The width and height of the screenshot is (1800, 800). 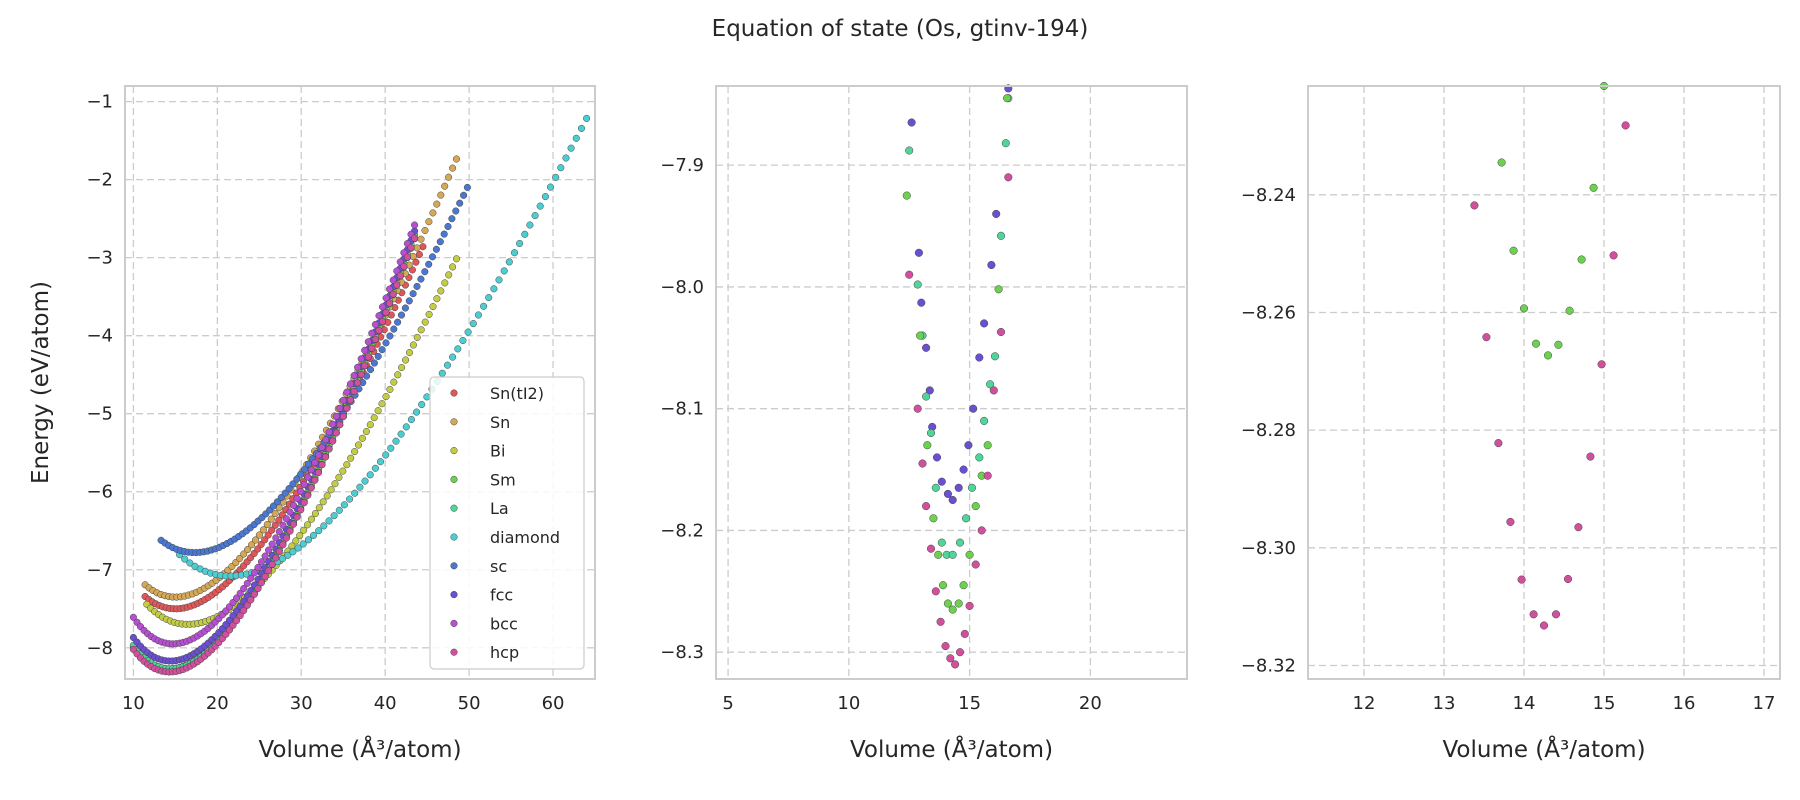 What do you see at coordinates (497, 393) in the screenshot?
I see `legend-entry: Sn(tI2)` at bounding box center [497, 393].